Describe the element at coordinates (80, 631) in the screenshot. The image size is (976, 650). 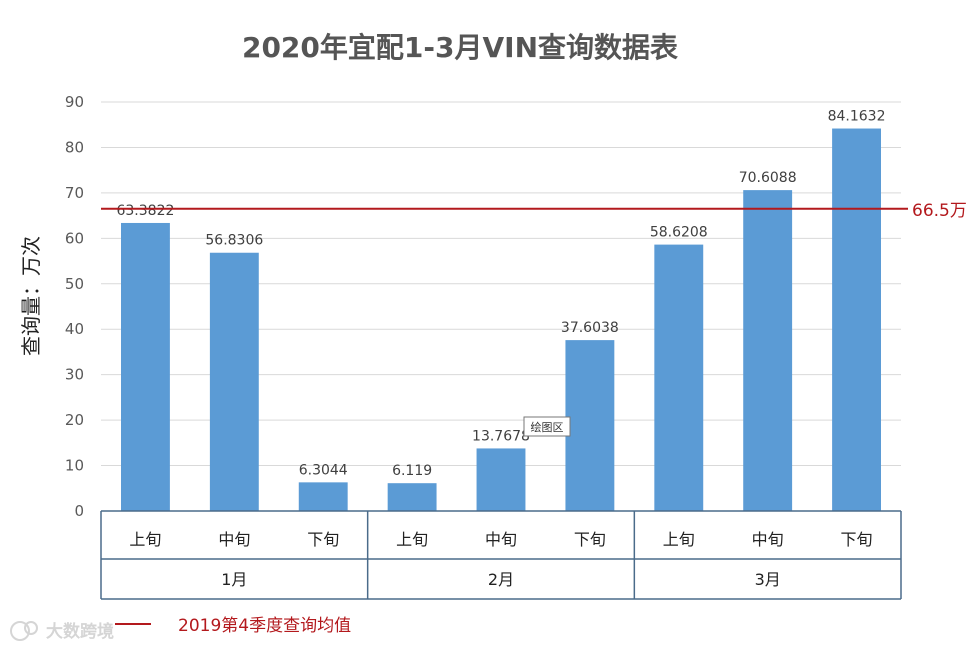
I see `watermark-text: 大数跨境` at that location.